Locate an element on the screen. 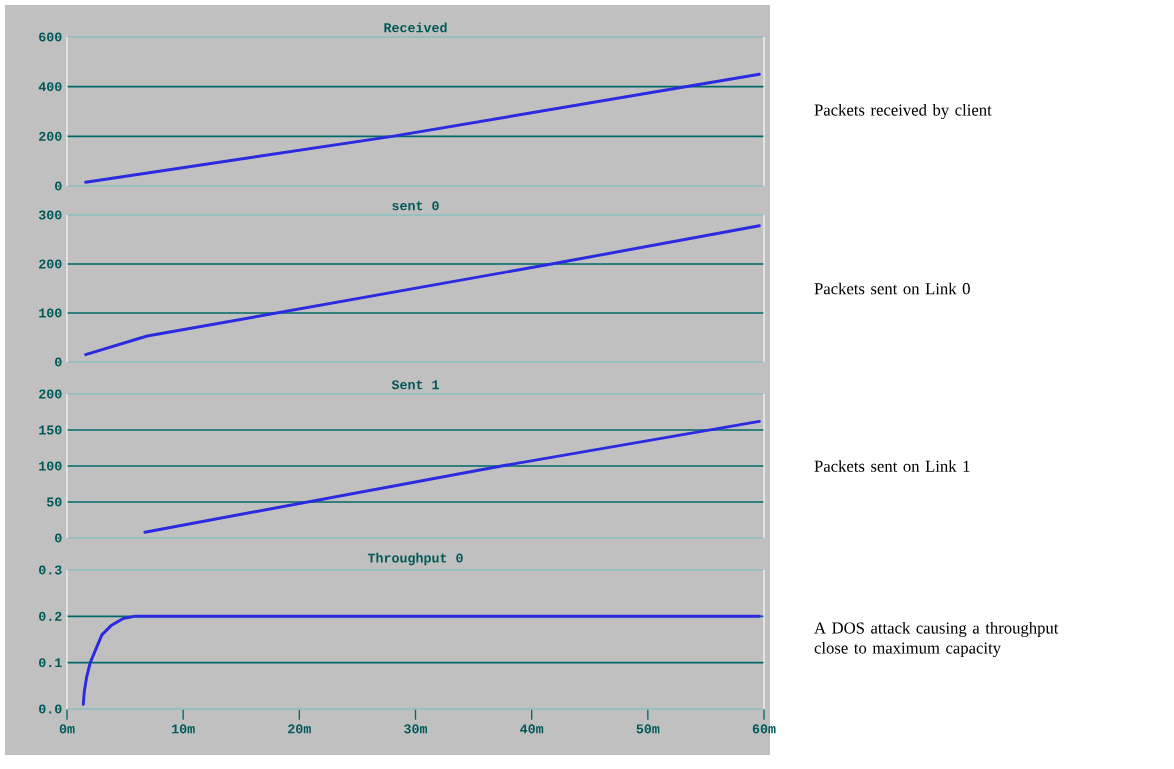 This screenshot has height=769, width=1174. y-tick-label: 0.0 is located at coordinates (50, 709).